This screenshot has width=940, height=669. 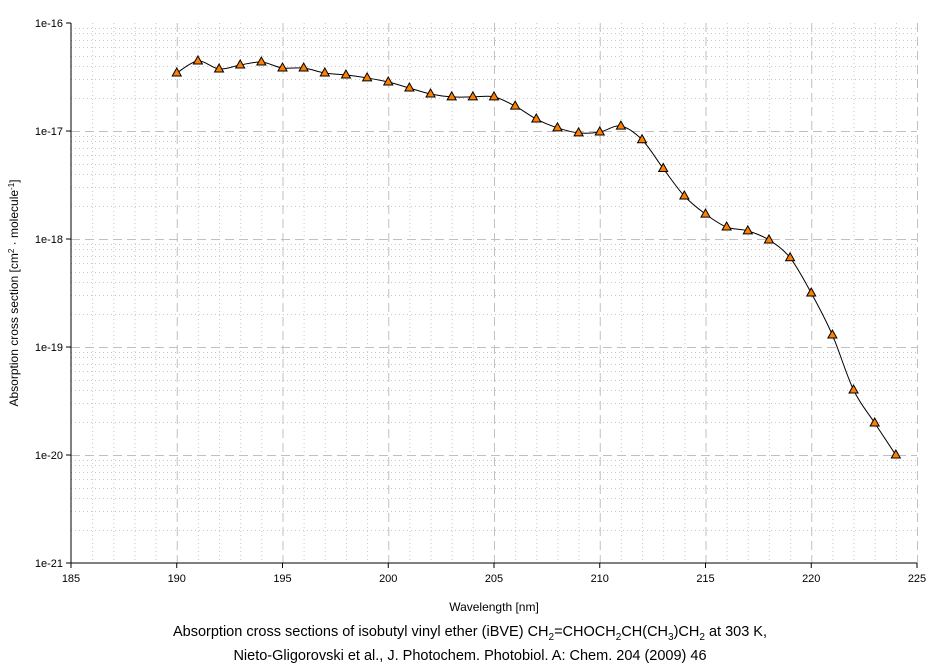 I want to click on x-tick-label: 195, so click(x=282, y=579).